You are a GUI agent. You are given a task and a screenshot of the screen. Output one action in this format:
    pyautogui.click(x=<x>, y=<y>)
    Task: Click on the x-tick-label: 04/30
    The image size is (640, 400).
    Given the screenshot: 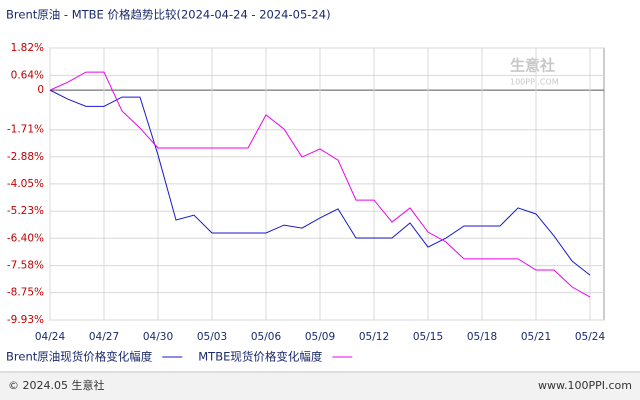 What is the action you would take?
    pyautogui.click(x=158, y=337)
    